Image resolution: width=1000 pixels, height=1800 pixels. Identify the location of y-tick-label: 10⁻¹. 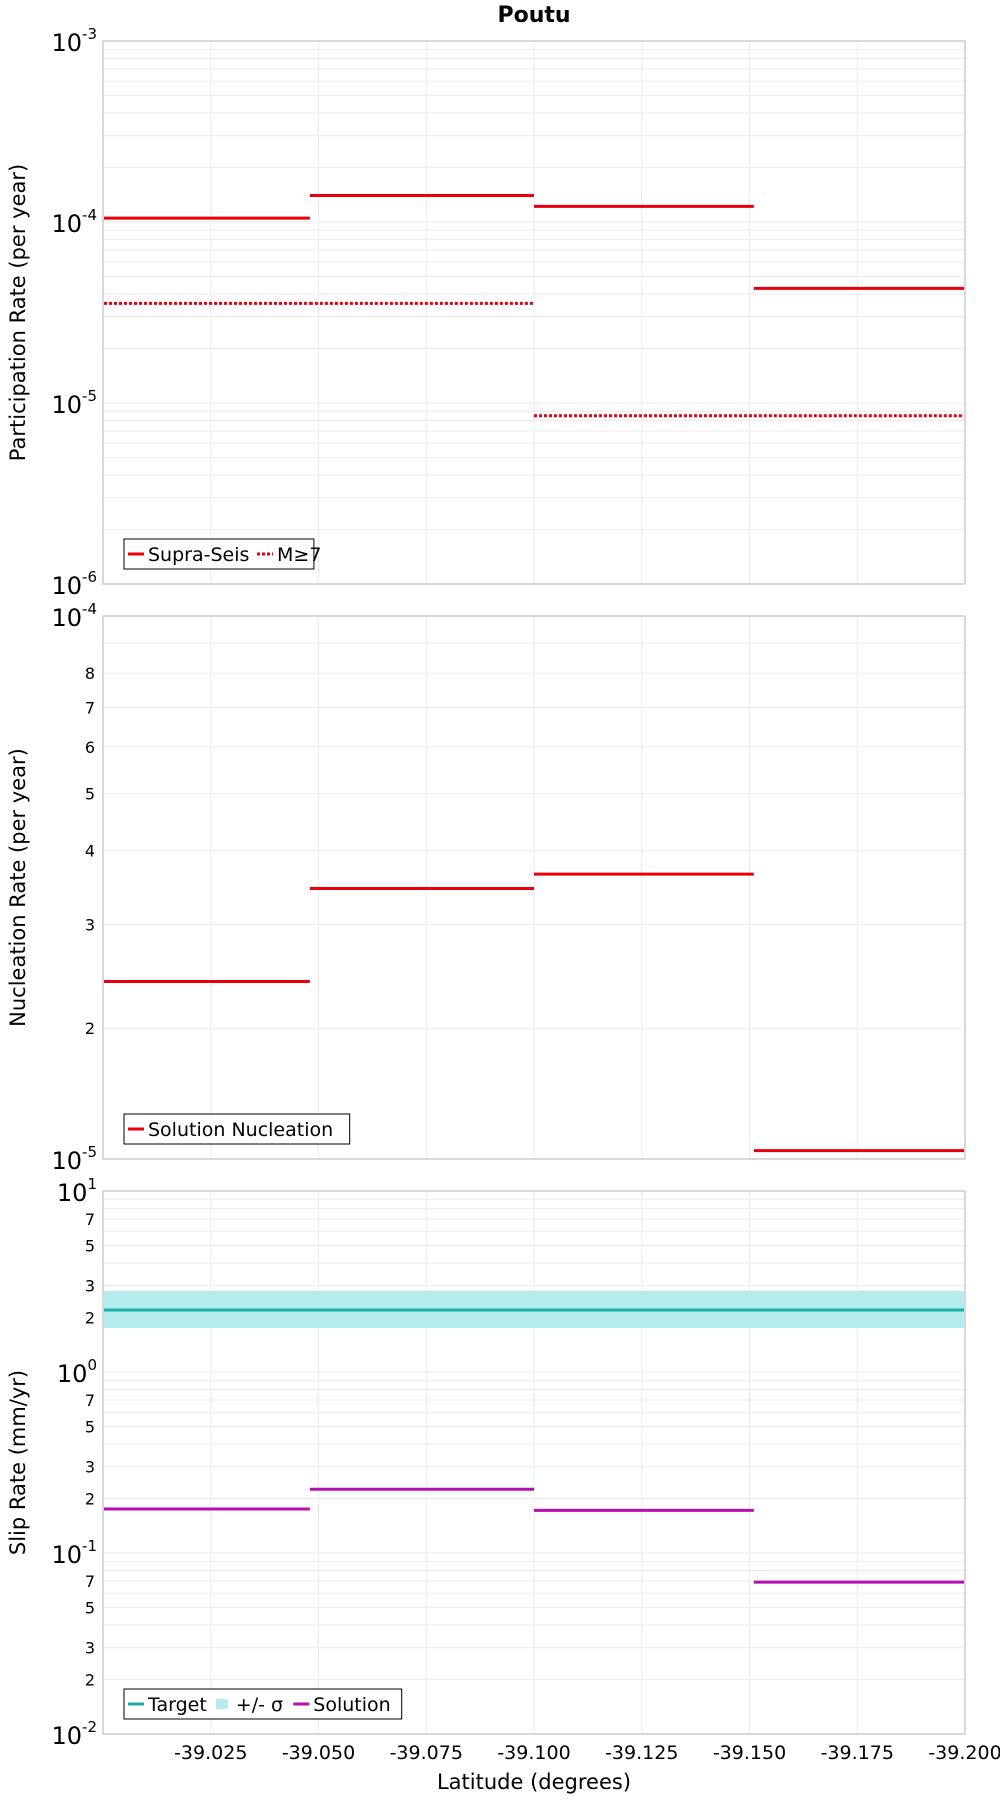
(74, 1553).